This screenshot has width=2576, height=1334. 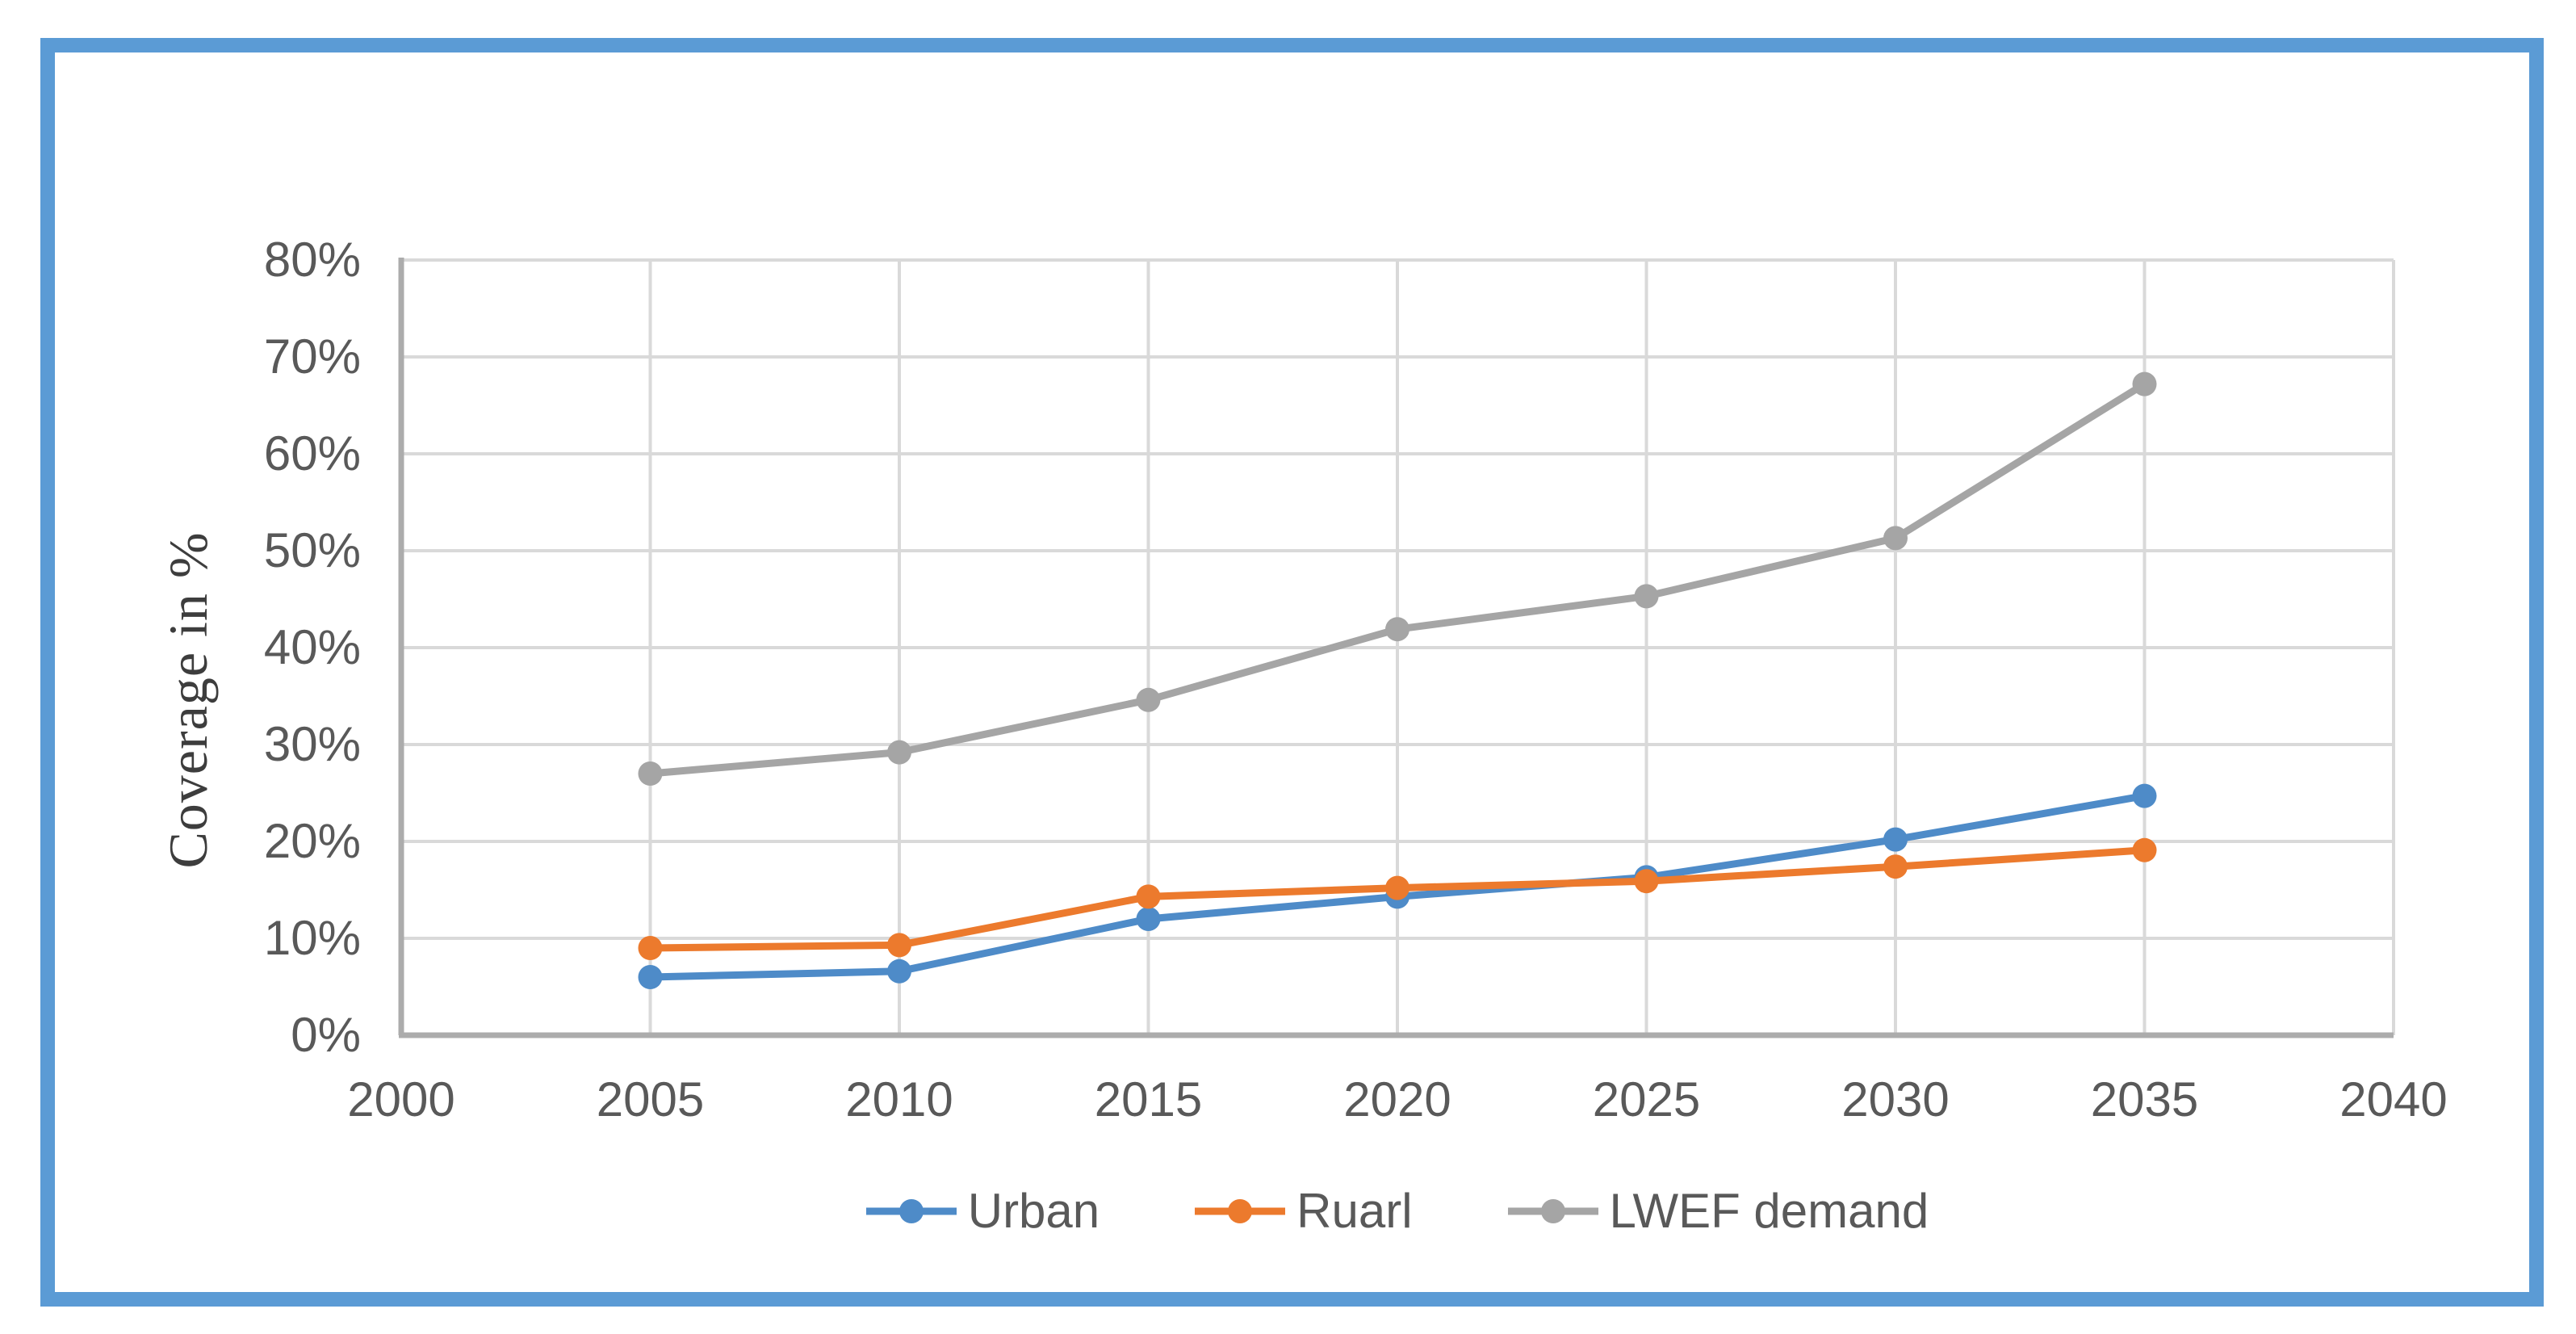 I want to click on y-tick-label: 40%, so click(x=312, y=647).